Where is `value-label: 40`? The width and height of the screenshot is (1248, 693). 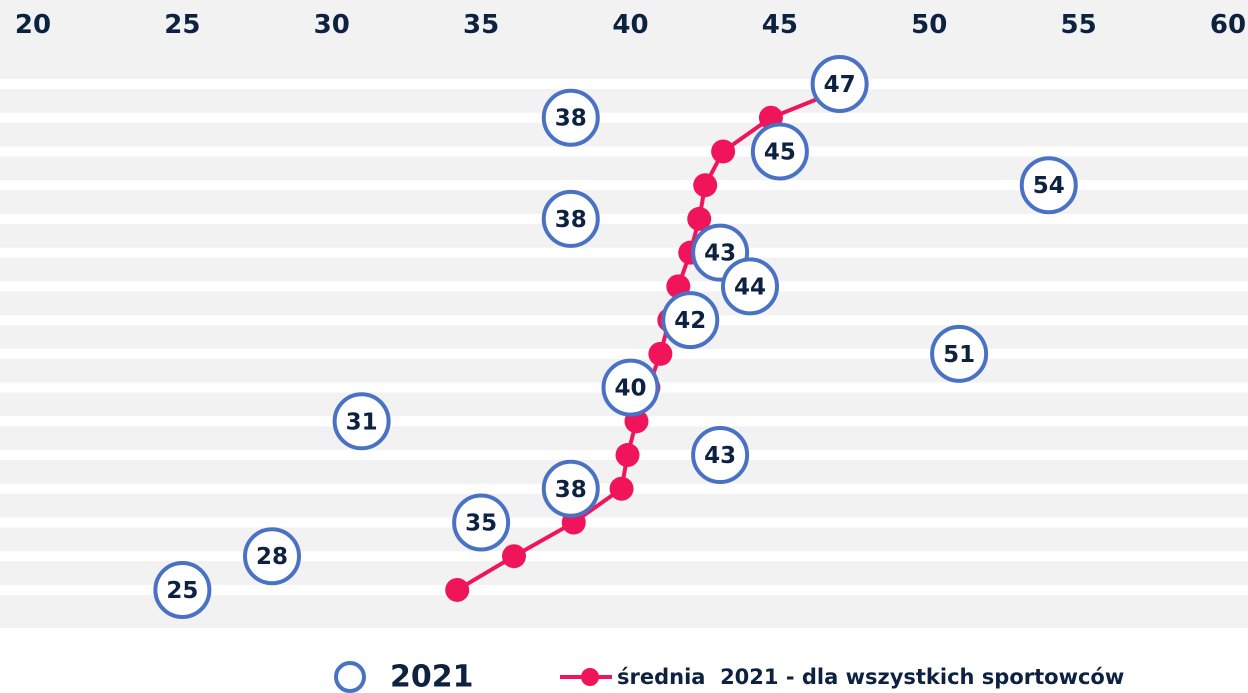 value-label: 40 is located at coordinates (630, 389).